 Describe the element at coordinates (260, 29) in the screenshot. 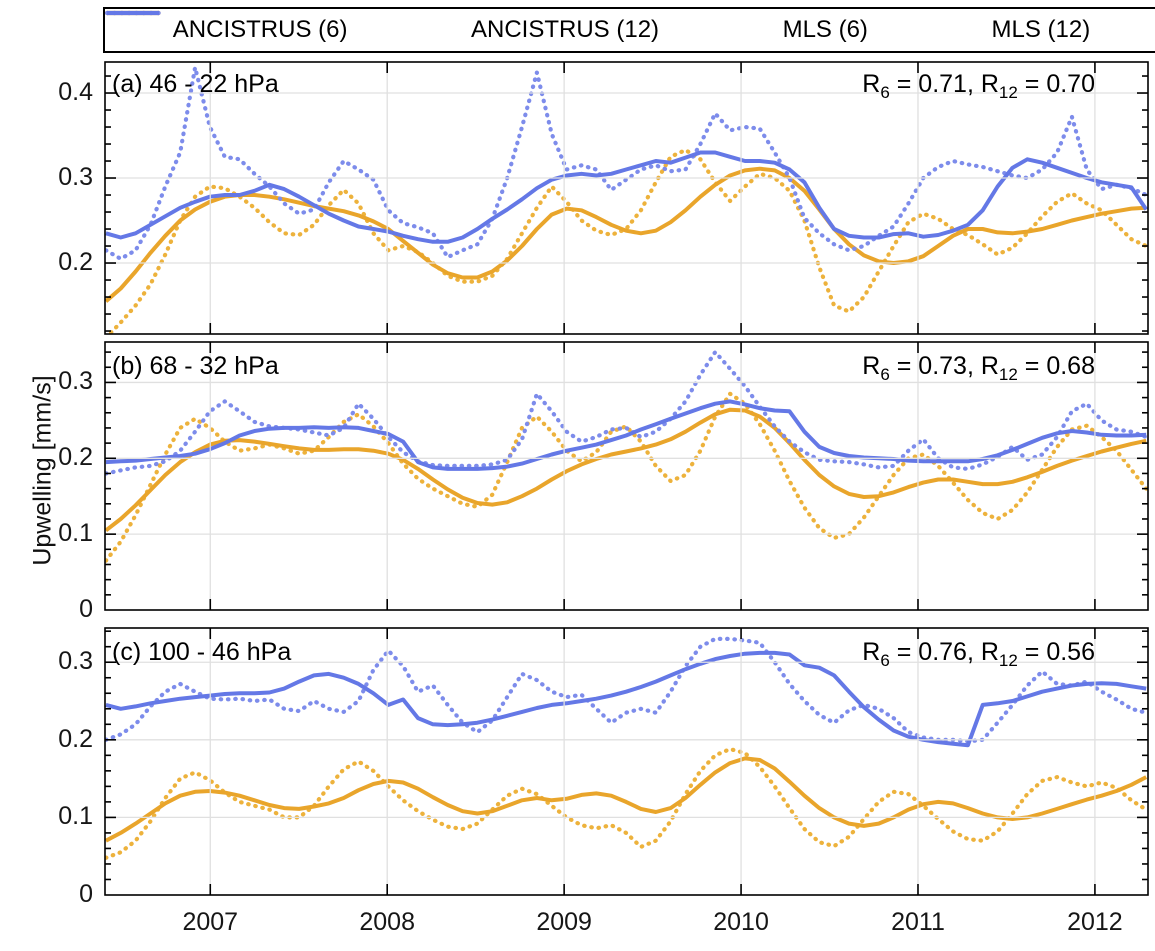

I see `legend-label: ANCISTRUS (6)` at that location.